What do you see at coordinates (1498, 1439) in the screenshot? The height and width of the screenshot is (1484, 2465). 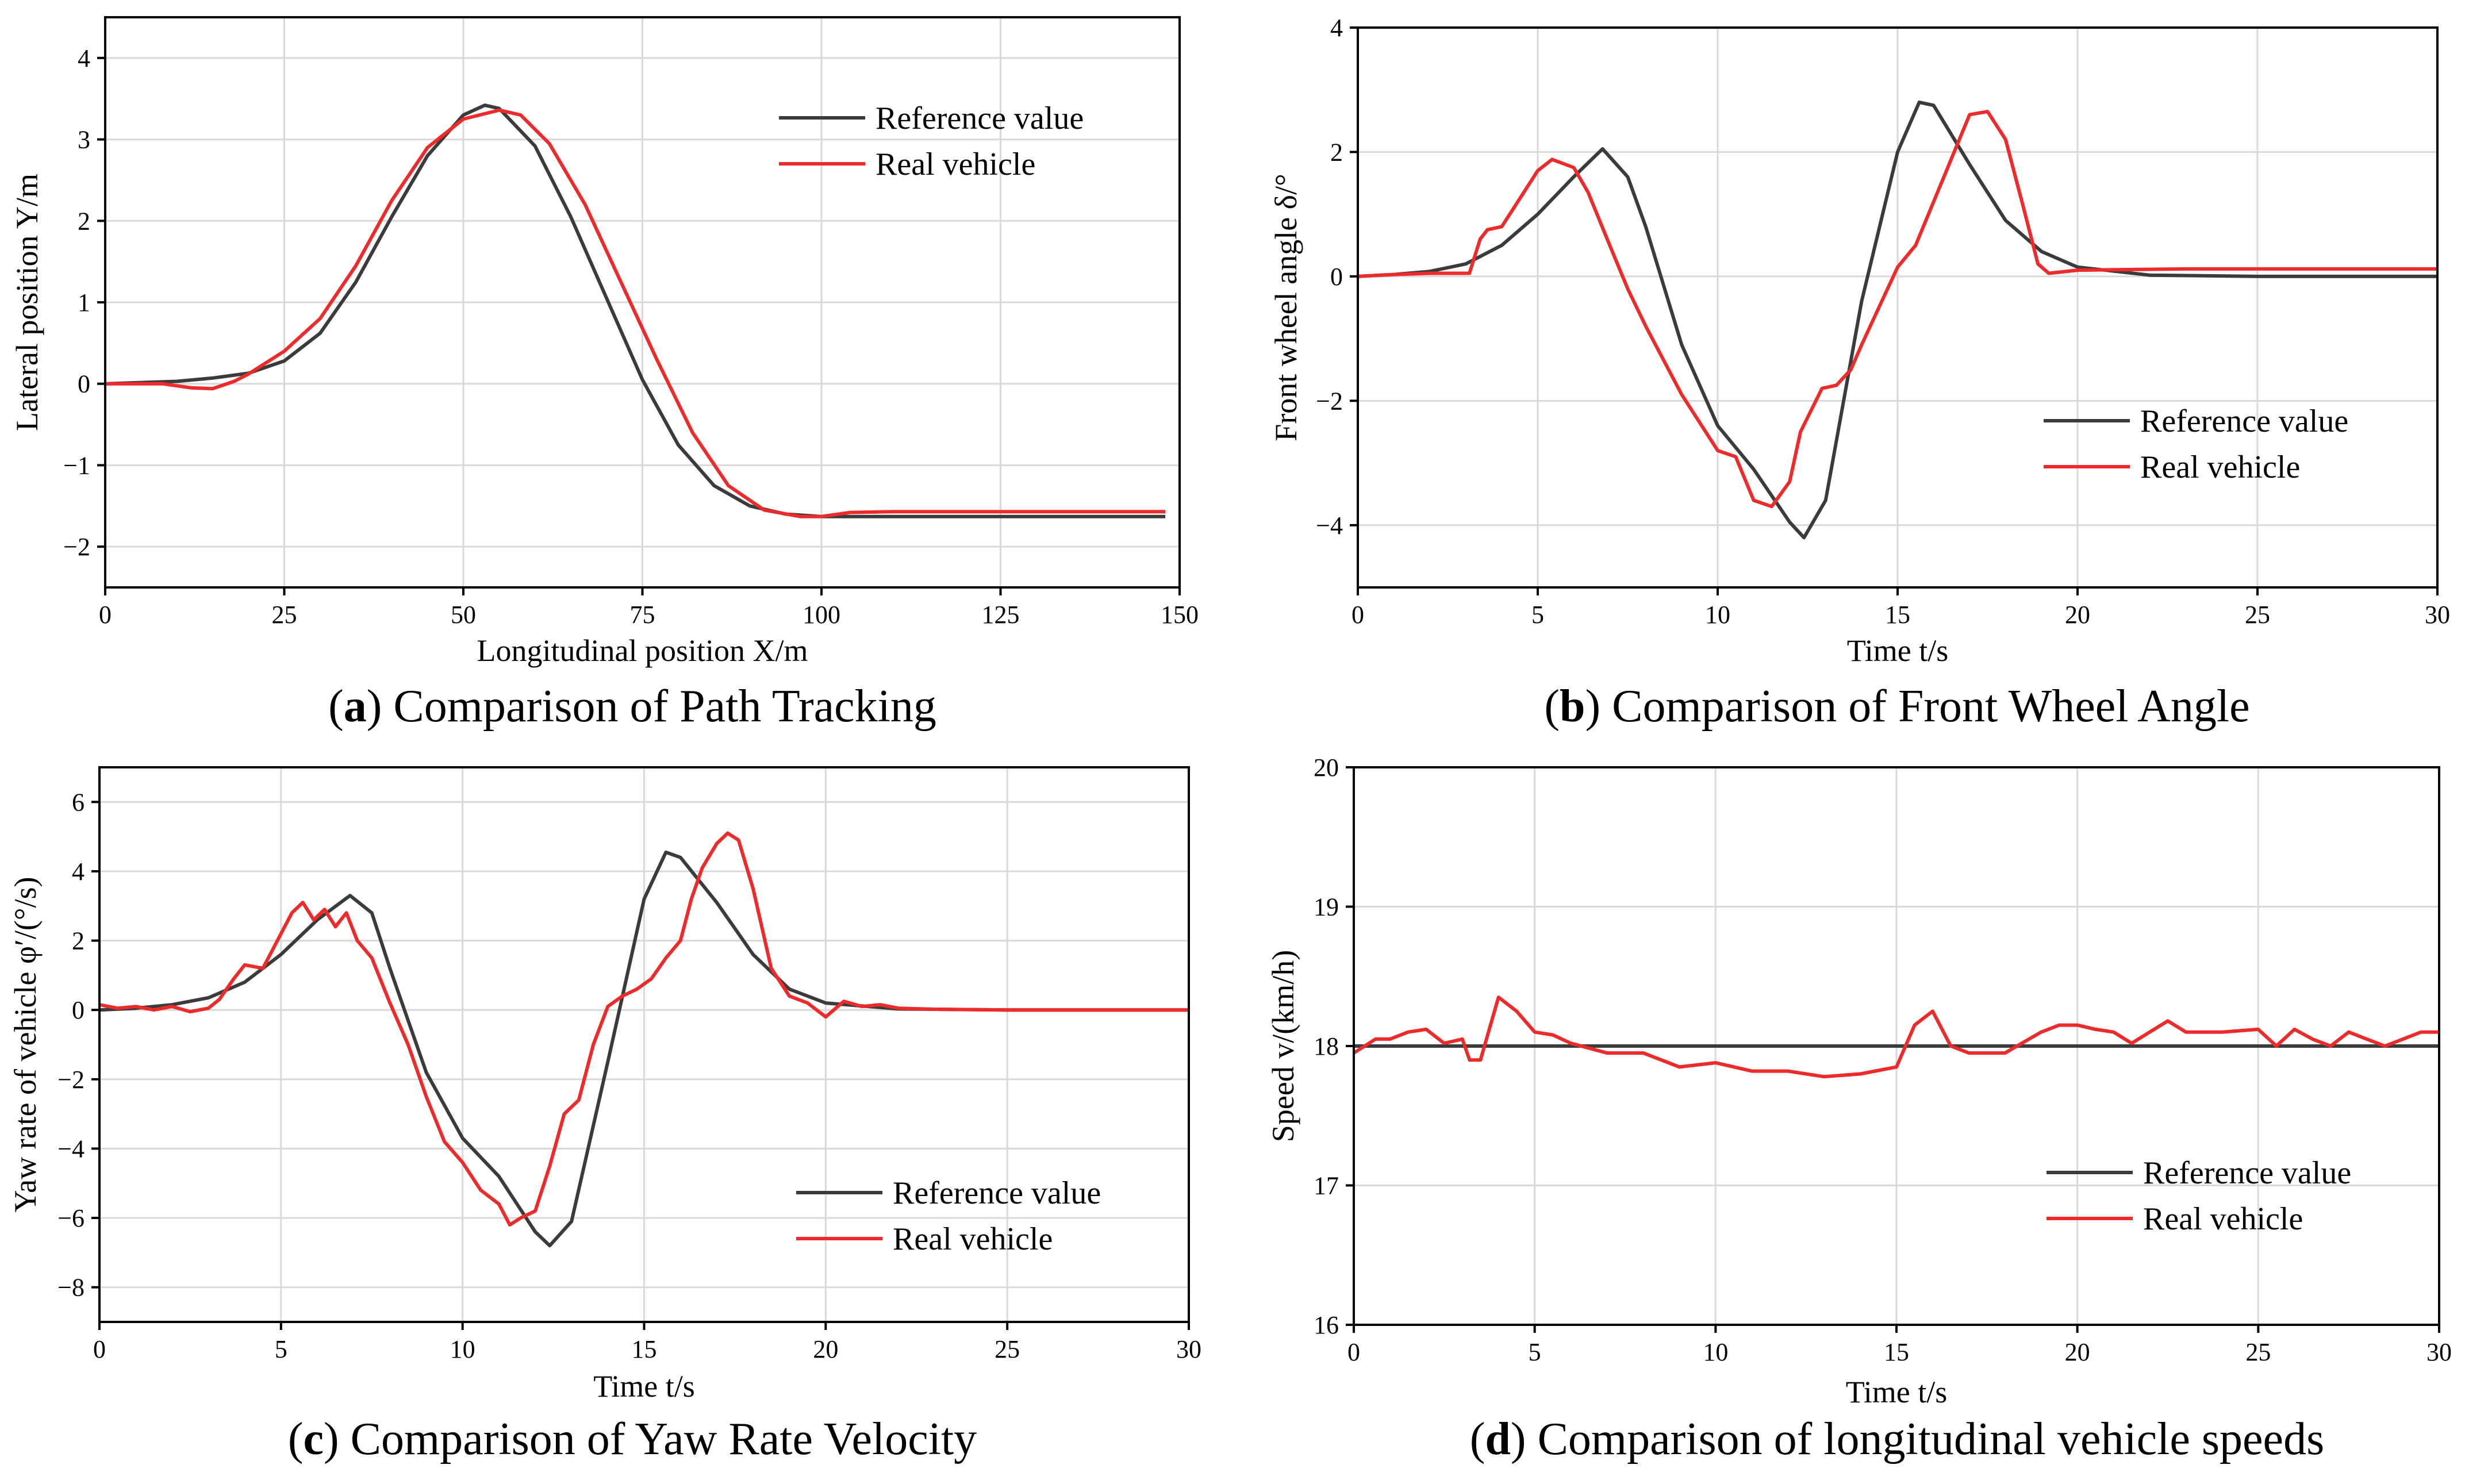 I see `caption-letter: d` at bounding box center [1498, 1439].